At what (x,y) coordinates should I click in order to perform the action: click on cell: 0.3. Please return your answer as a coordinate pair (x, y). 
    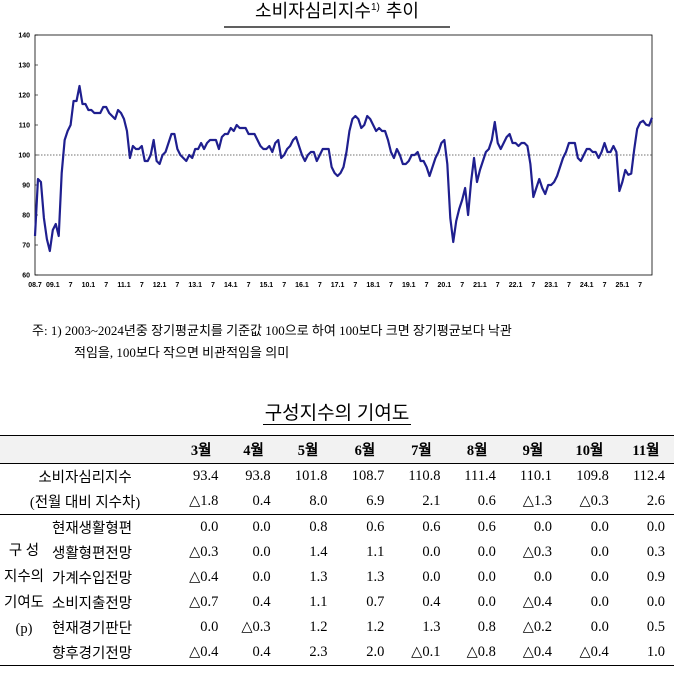
    Looking at the image, I should click on (655, 552).